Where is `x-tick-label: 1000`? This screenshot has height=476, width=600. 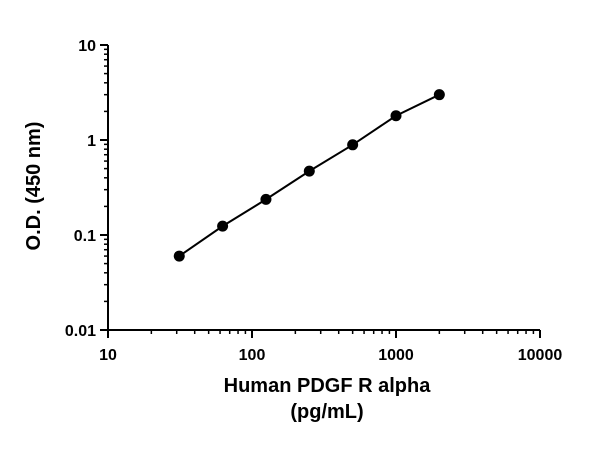
x-tick-label: 1000 is located at coordinates (396, 355).